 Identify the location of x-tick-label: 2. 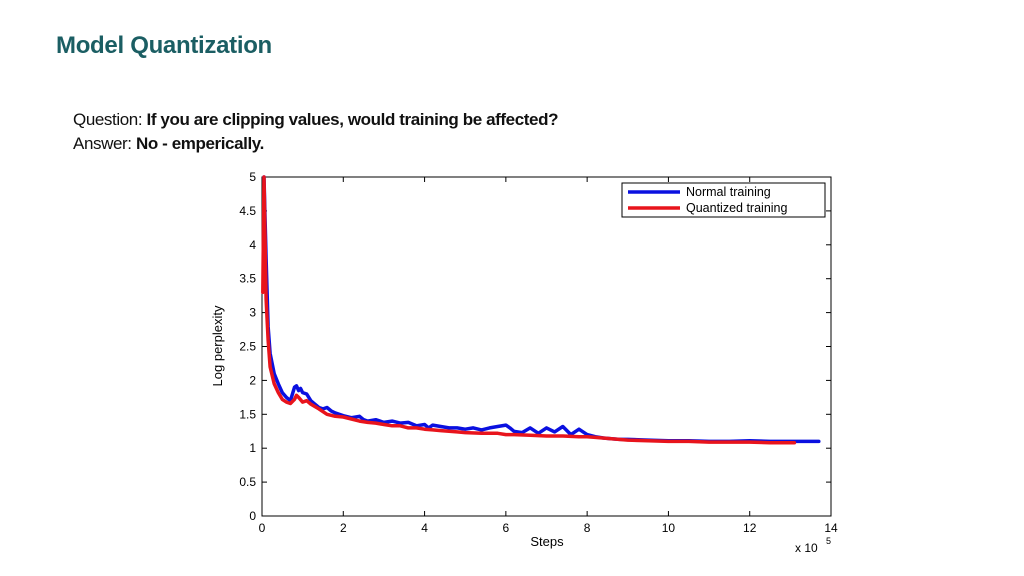
(343, 528).